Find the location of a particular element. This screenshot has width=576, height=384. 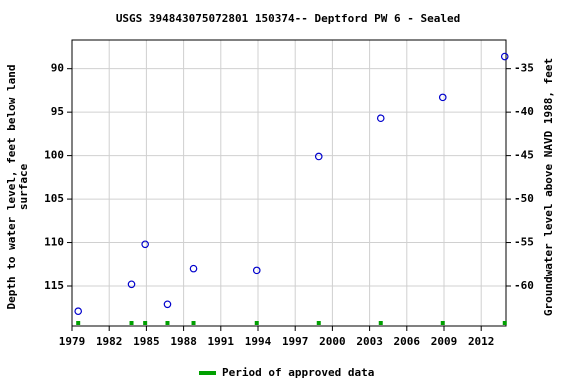

y2-tick-label: -35 is located at coordinates (524, 68).